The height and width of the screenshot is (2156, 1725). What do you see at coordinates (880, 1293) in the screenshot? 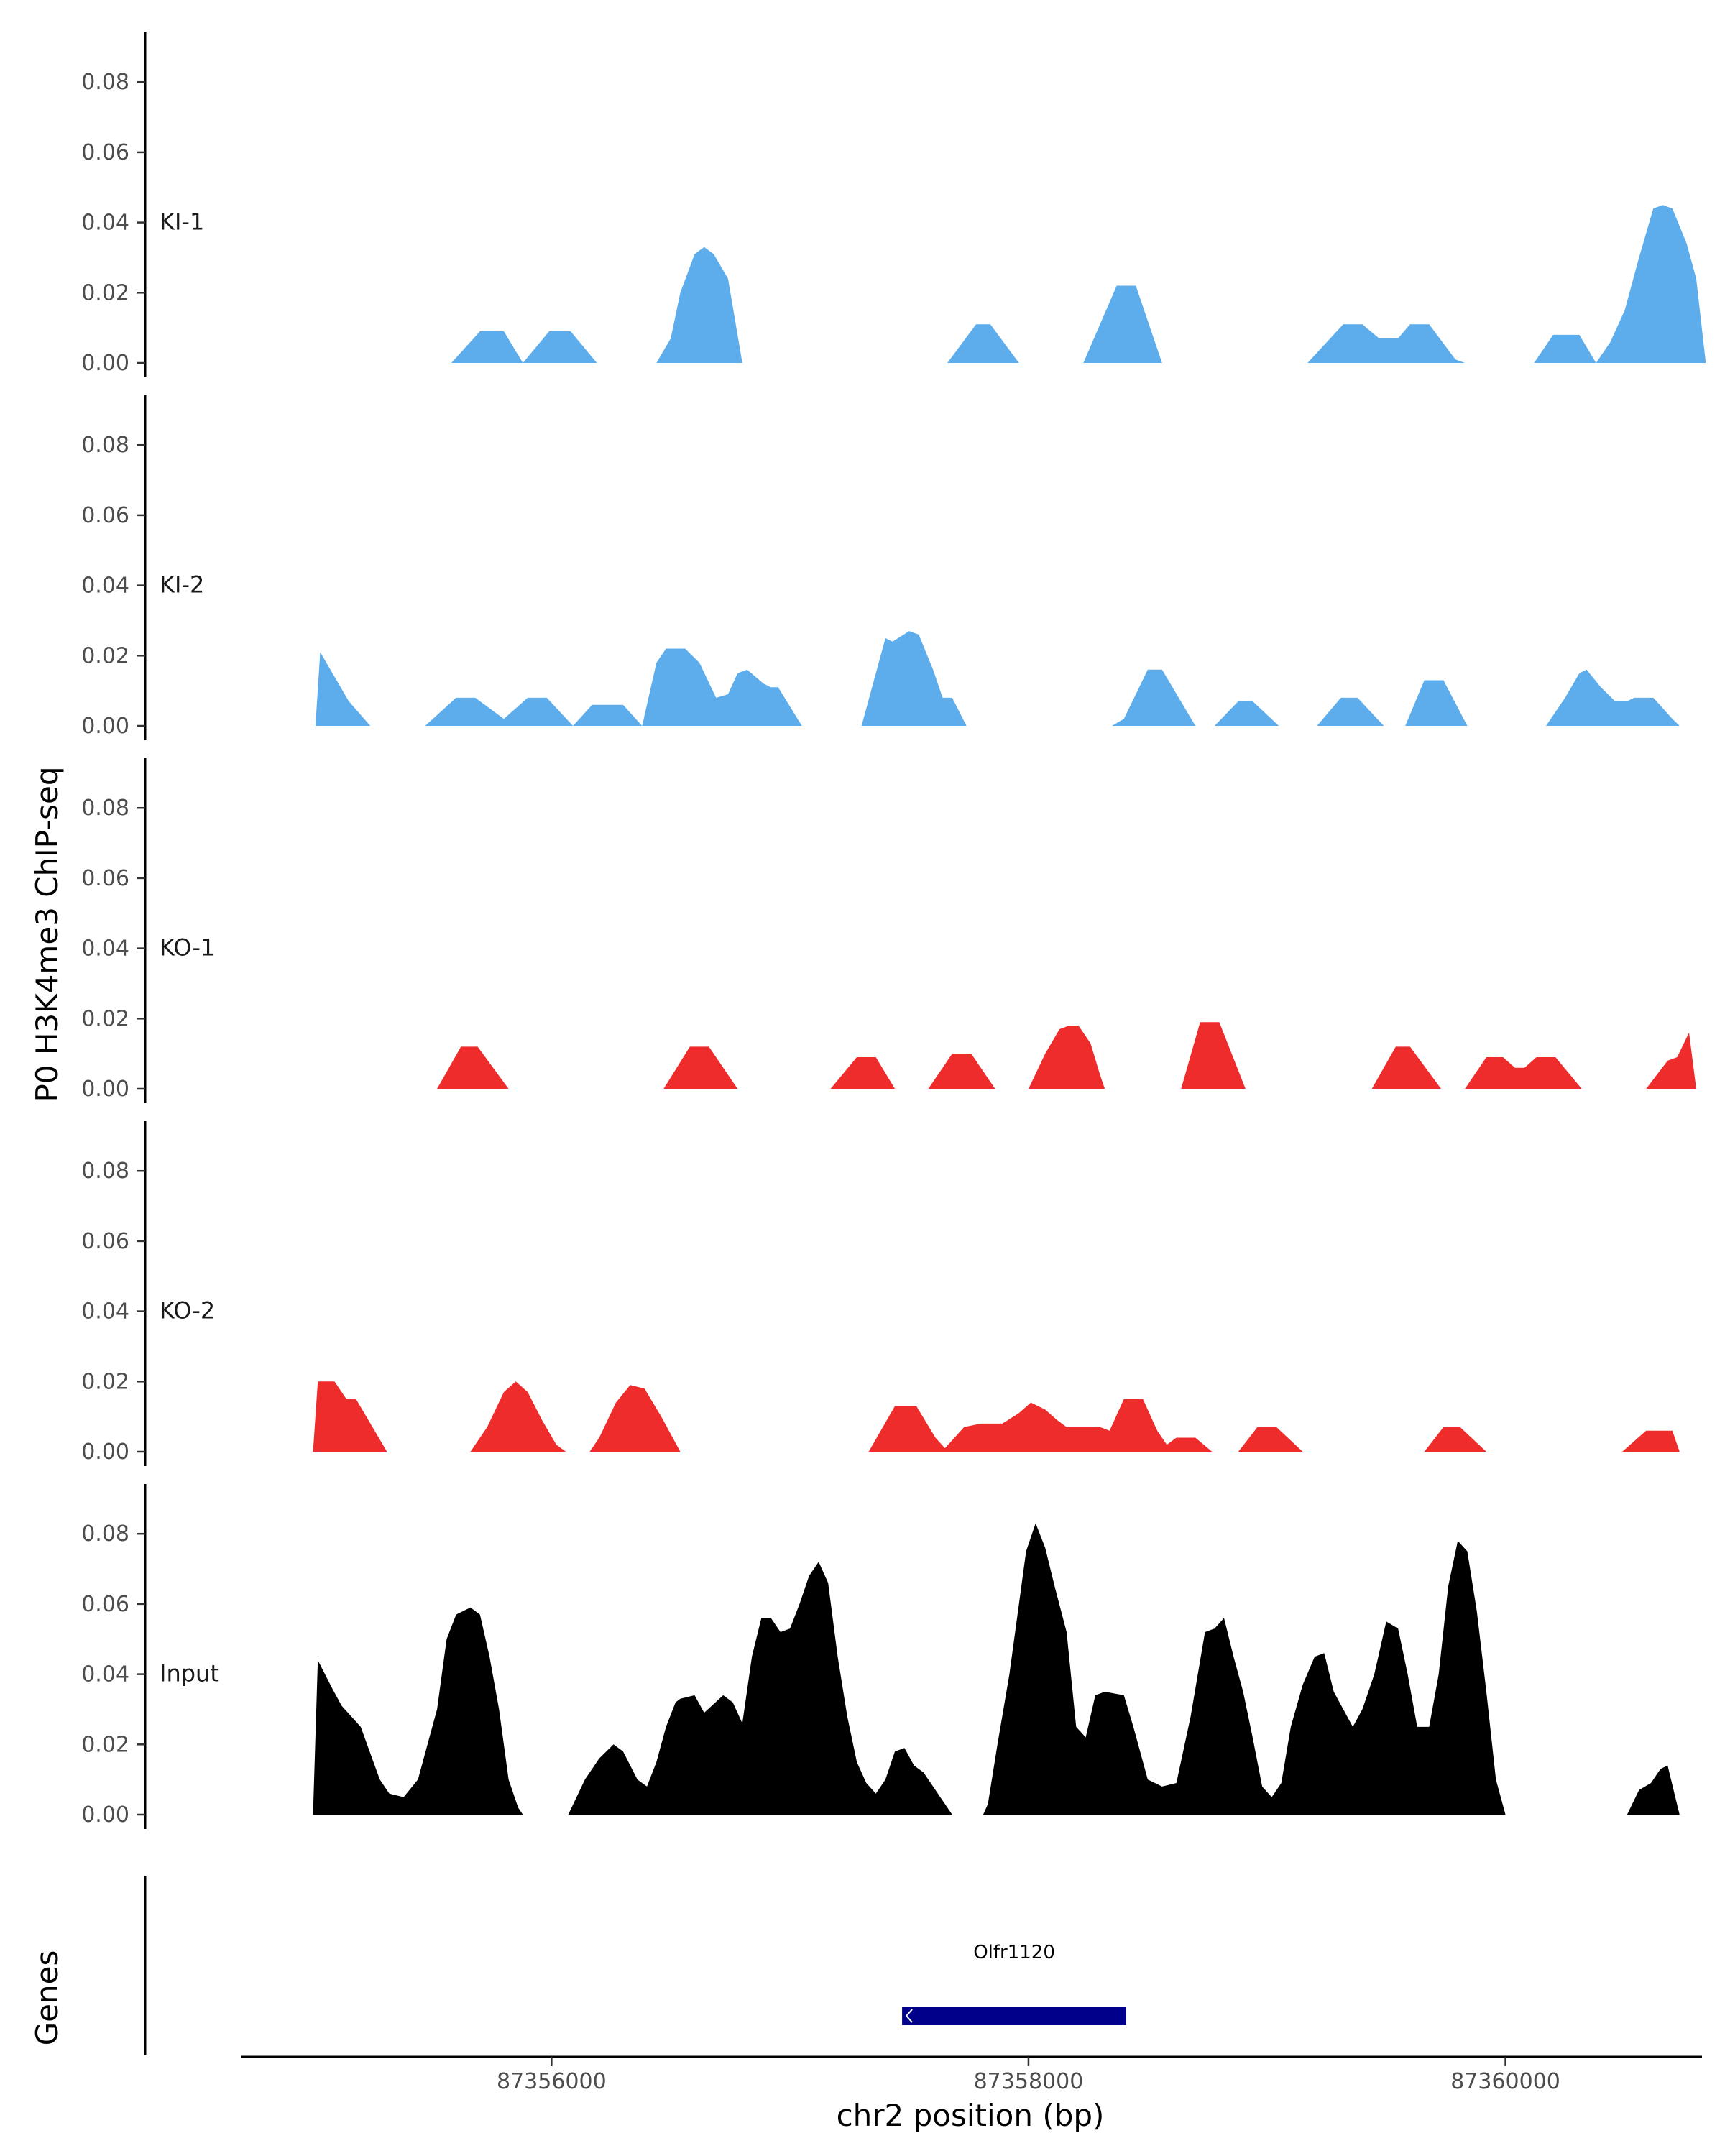
I see `track-ko-2: 0.00 0.02 0.04 0.06 0.08 KO-2` at bounding box center [880, 1293].